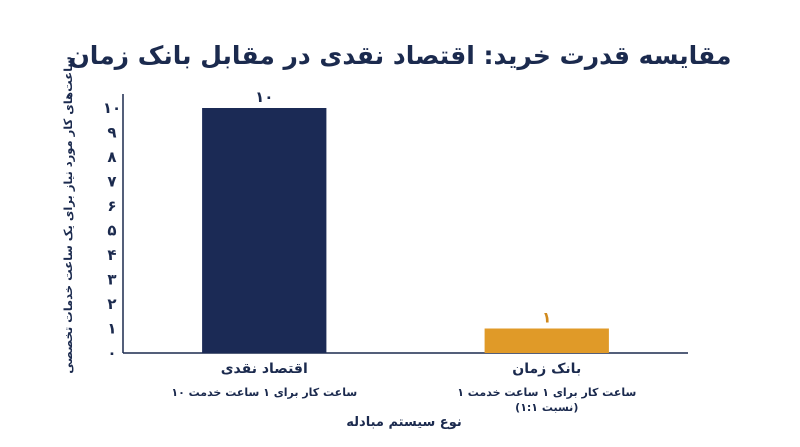 The image size is (800, 447). Describe the element at coordinates (546, 392) in the screenshot. I see `x-tick-sublabel: ۱ ساعت کار برای ۱ ساعت خدمت` at that location.